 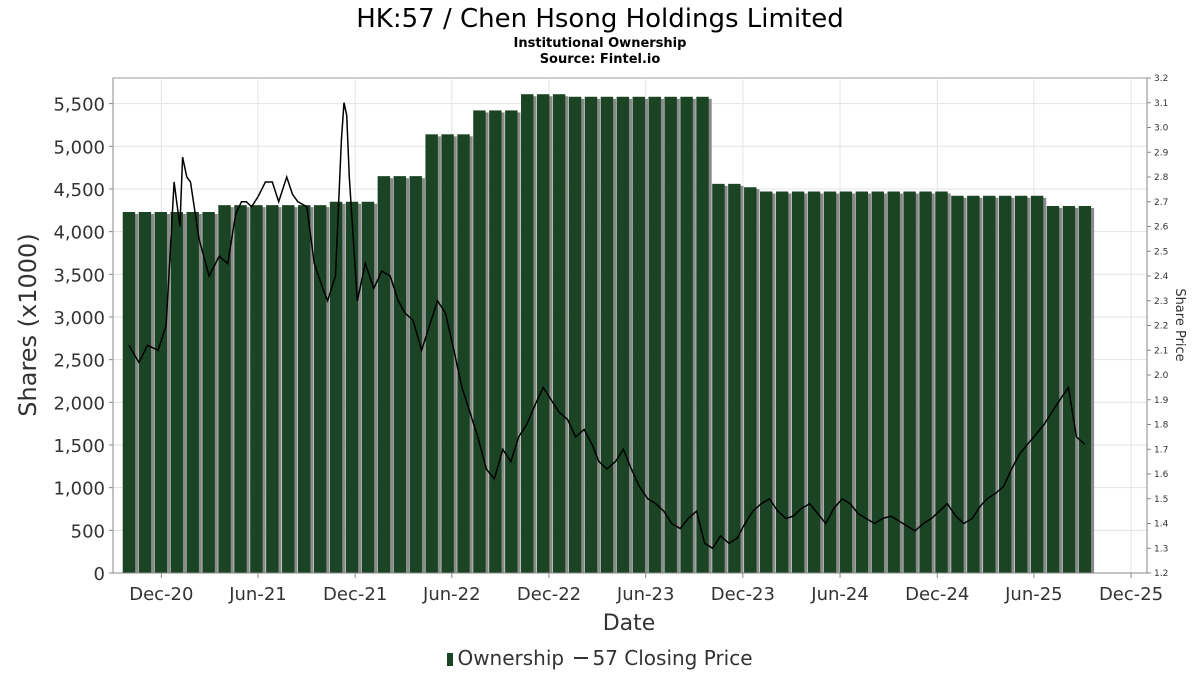 I want to click on y-tick-label: 4,500, so click(x=79, y=190).